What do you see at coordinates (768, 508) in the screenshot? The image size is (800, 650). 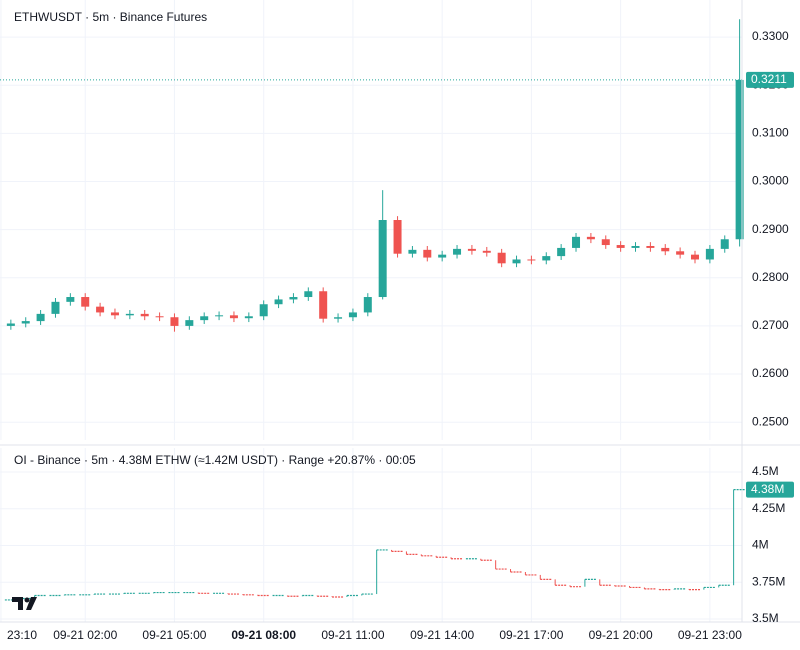 I see `y-tick-label: 4.25M` at bounding box center [768, 508].